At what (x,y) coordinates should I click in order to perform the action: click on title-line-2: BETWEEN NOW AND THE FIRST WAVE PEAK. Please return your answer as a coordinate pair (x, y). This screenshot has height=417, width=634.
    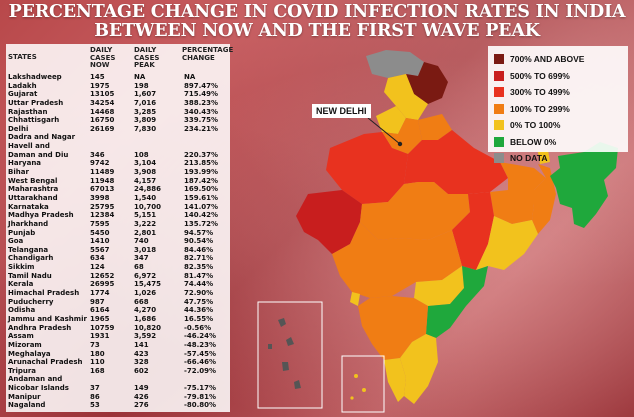
    Looking at the image, I should click on (317, 31).